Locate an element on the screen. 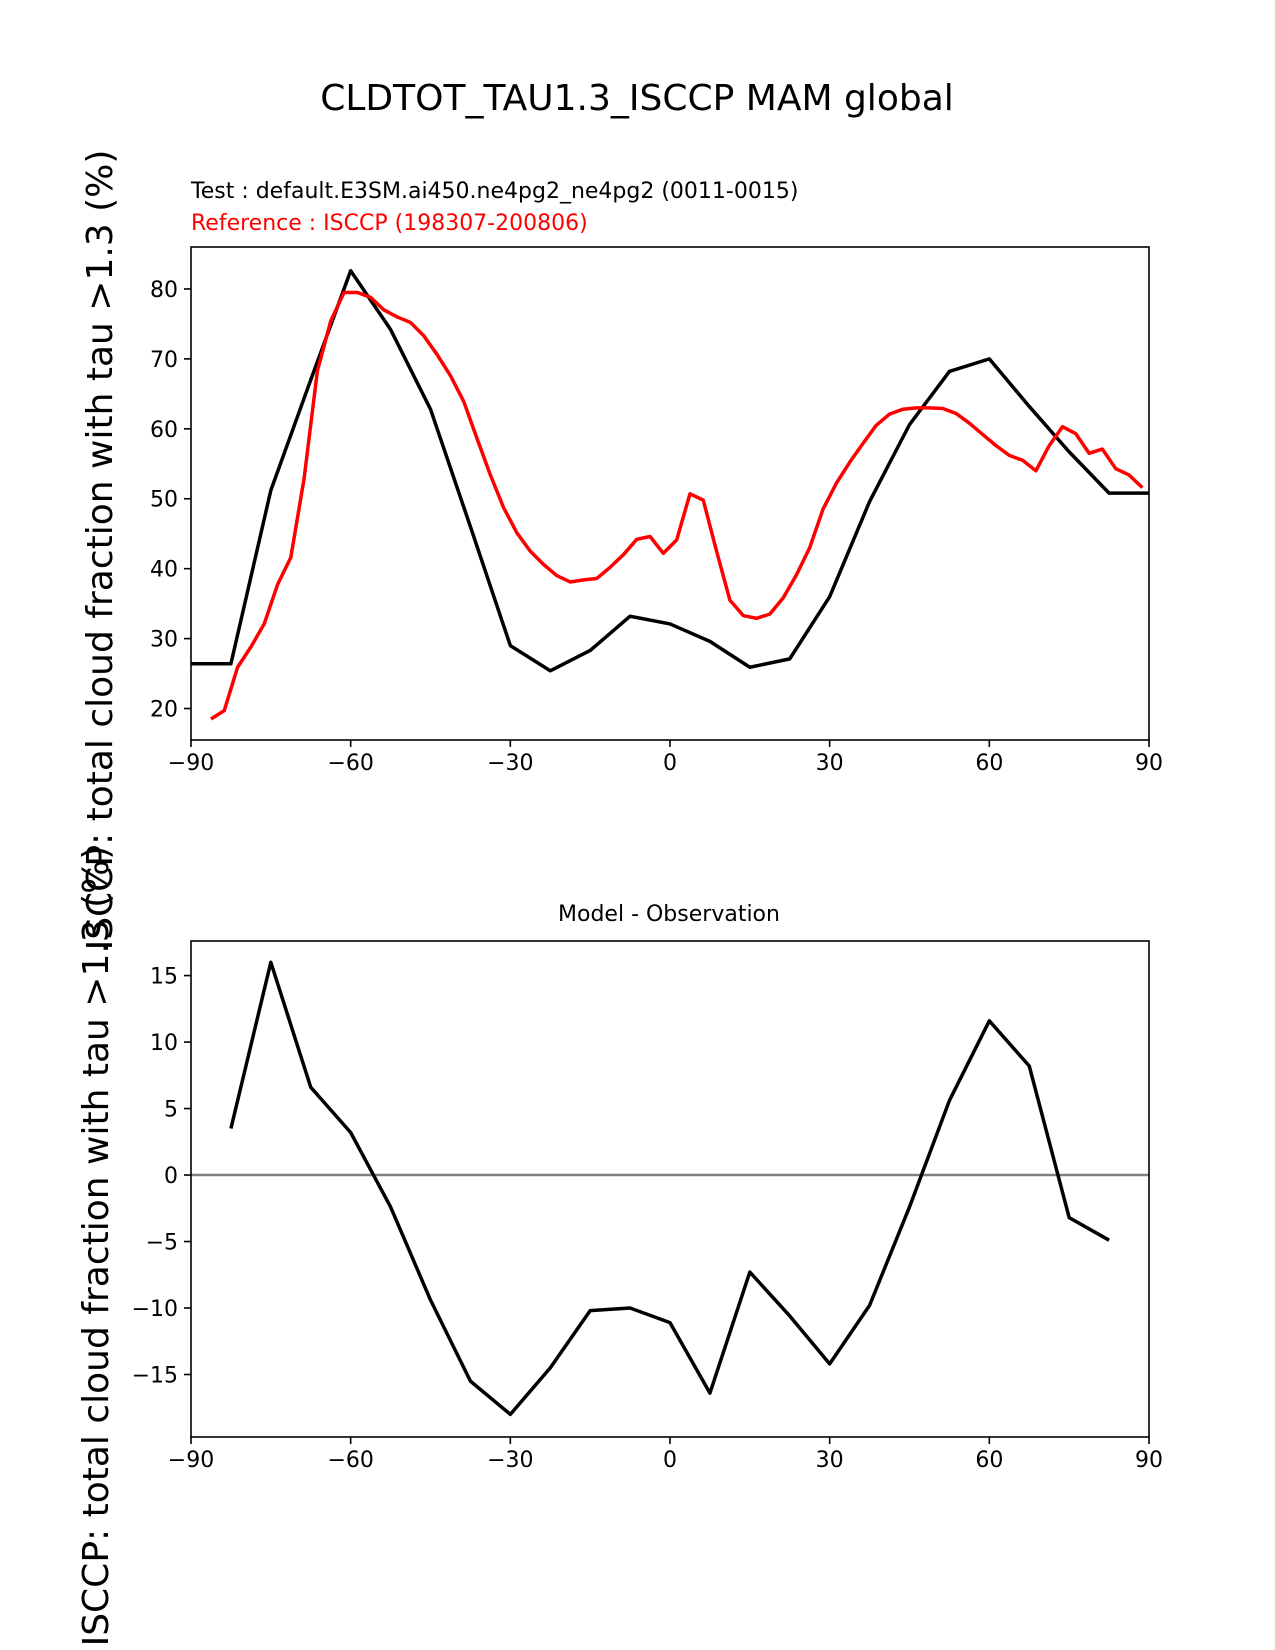 This screenshot has height=1650, width=1275. y-tick-label: 70 is located at coordinates (164, 360).